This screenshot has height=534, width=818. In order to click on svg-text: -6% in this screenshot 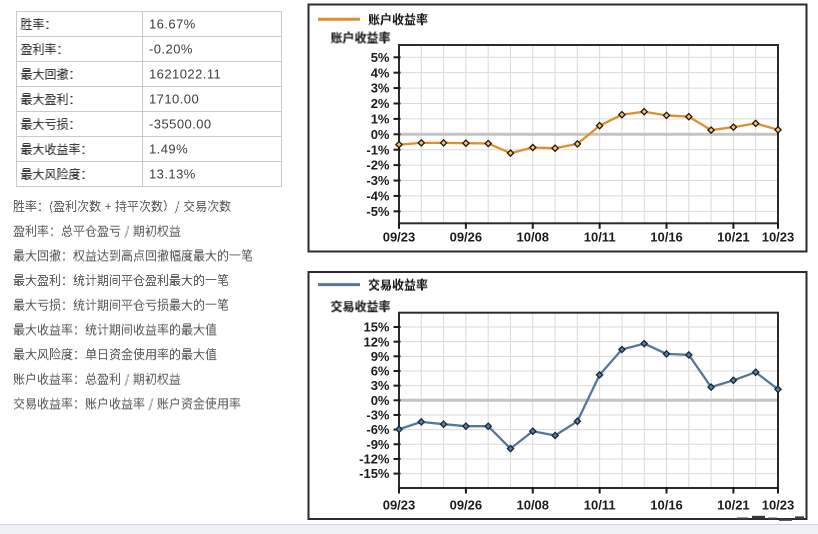, I will do `click(378, 429)`.